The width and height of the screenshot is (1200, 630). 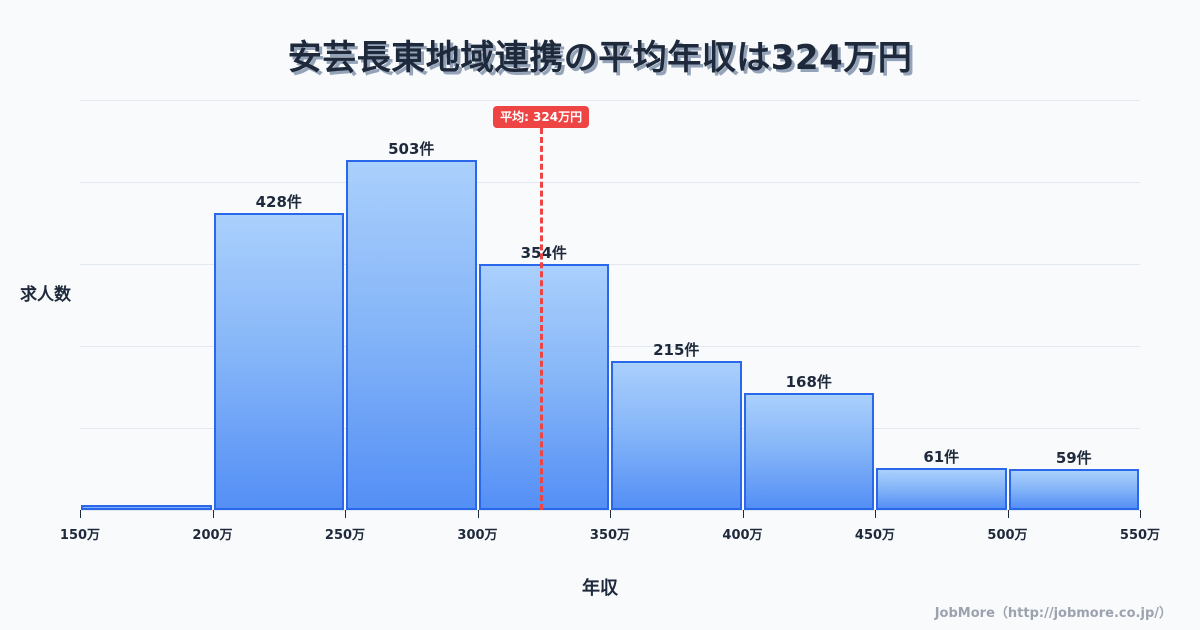 What do you see at coordinates (941, 456) in the screenshot?
I see `bar-value-label: 61件` at bounding box center [941, 456].